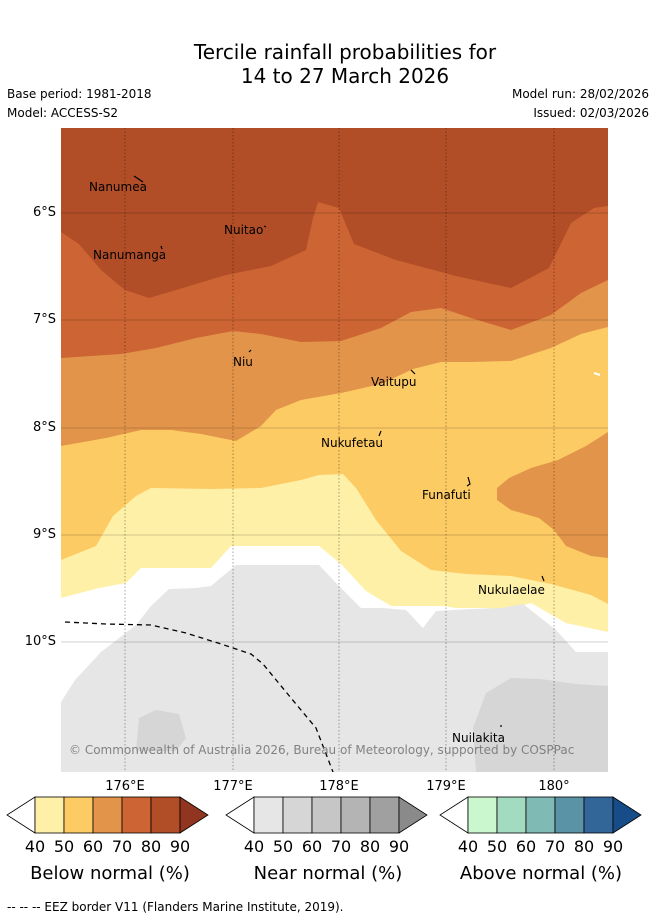 This screenshot has height=919, width=655. What do you see at coordinates (446, 495) in the screenshot?
I see `place-funafuti: Funafuti` at bounding box center [446, 495].